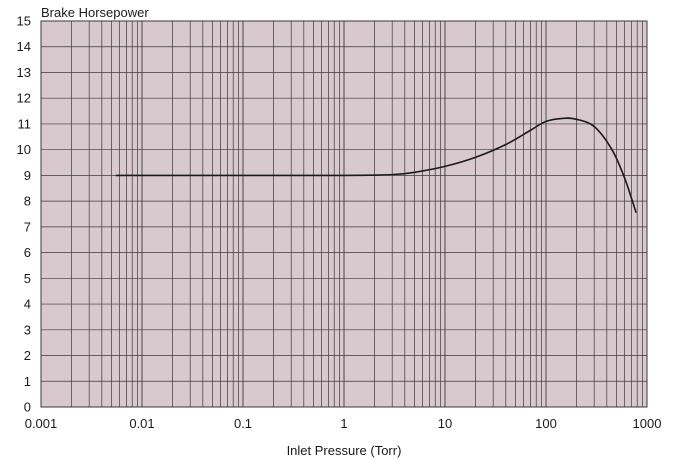 The width and height of the screenshot is (681, 460). Describe the element at coordinates (243, 423) in the screenshot. I see `x-tick-label: 0.1` at that location.